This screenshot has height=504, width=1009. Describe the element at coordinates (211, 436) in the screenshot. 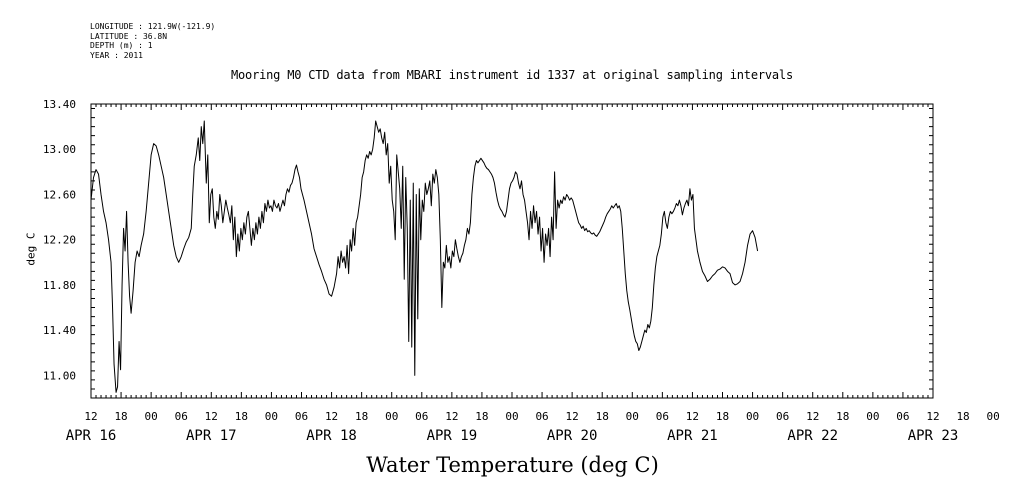

I see `x-date-label: APR 17` at that location.